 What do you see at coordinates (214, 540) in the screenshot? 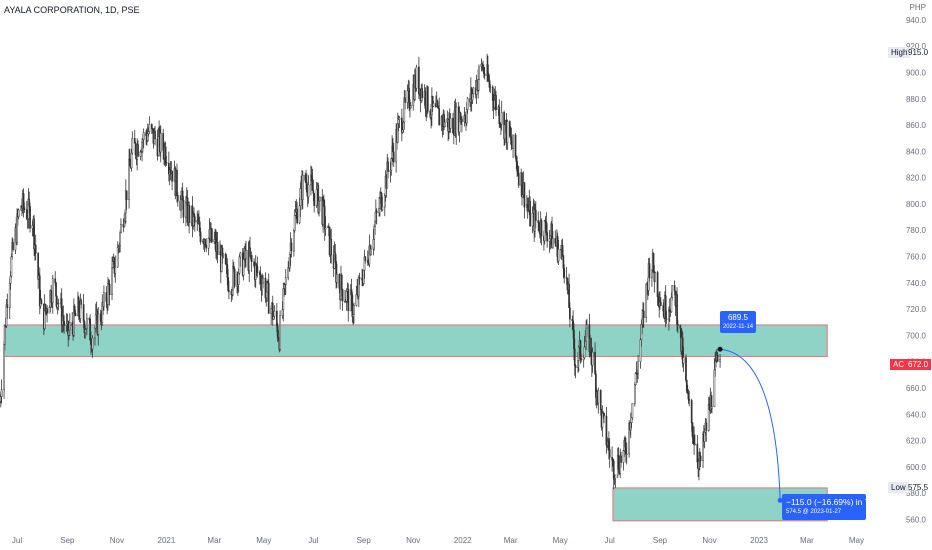
I see `x-tick-label: Mar` at bounding box center [214, 540].